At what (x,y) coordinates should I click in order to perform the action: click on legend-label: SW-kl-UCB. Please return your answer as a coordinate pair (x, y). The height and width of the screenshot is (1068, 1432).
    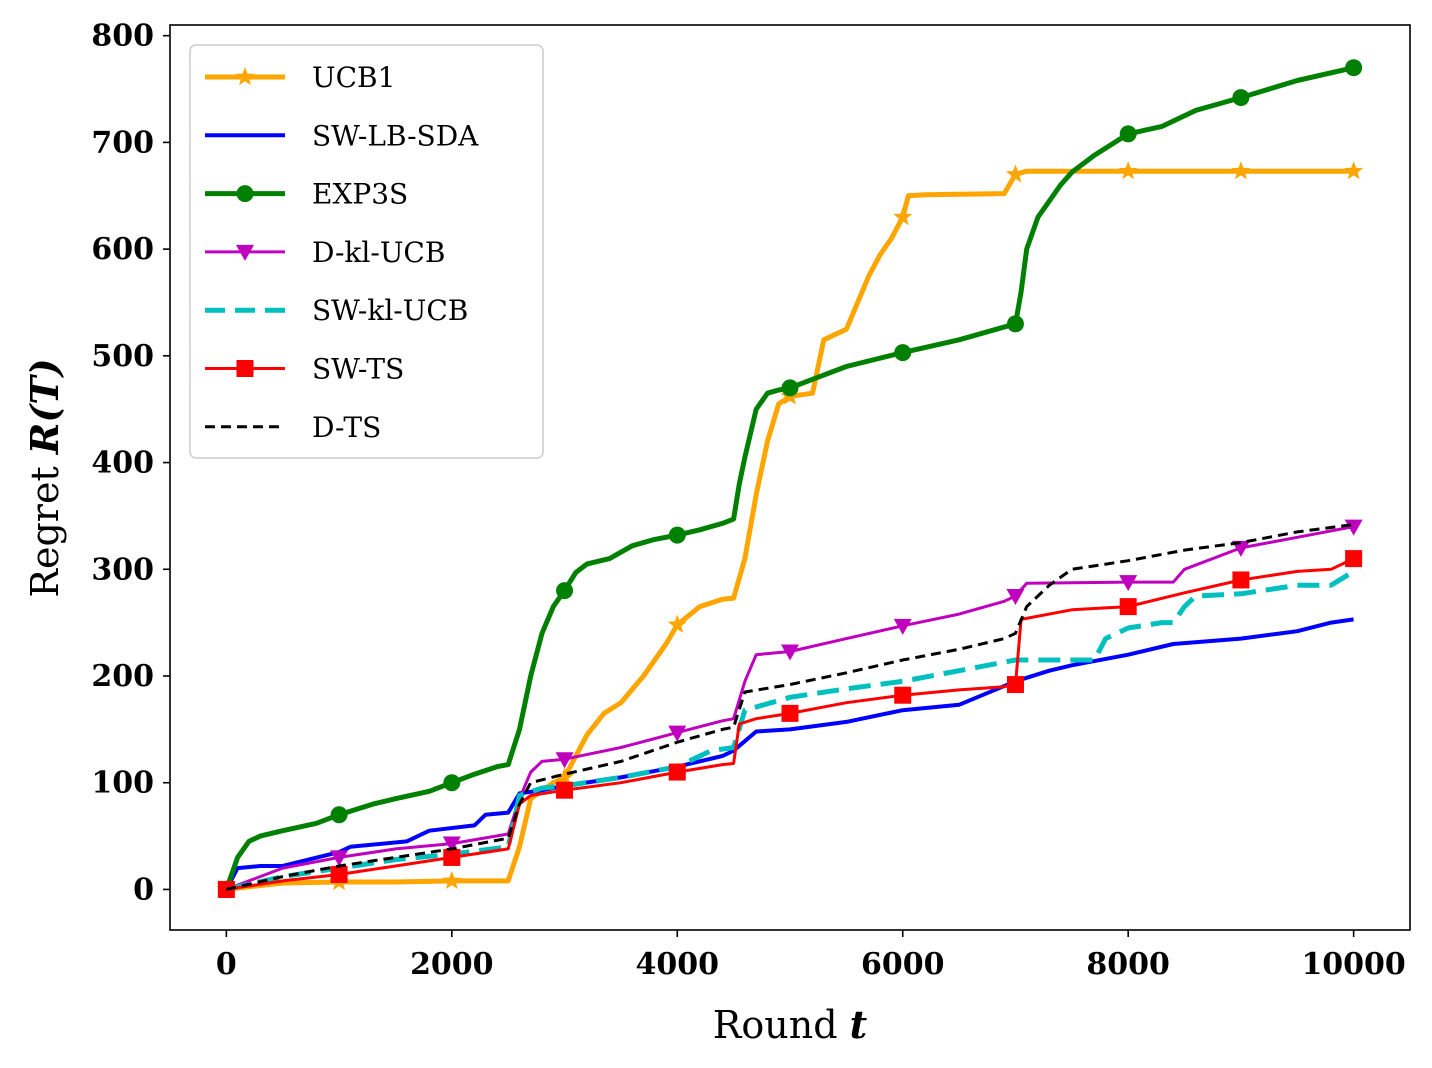
    Looking at the image, I should click on (390, 310).